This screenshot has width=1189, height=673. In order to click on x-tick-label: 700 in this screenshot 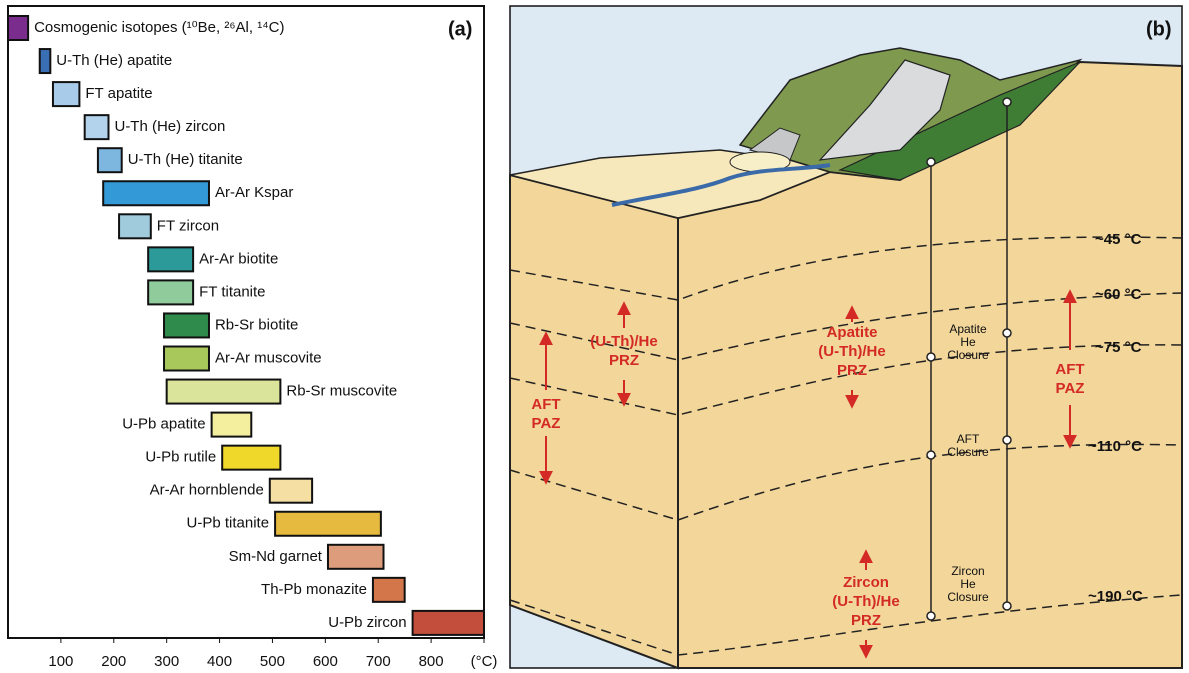, I will do `click(378, 661)`.